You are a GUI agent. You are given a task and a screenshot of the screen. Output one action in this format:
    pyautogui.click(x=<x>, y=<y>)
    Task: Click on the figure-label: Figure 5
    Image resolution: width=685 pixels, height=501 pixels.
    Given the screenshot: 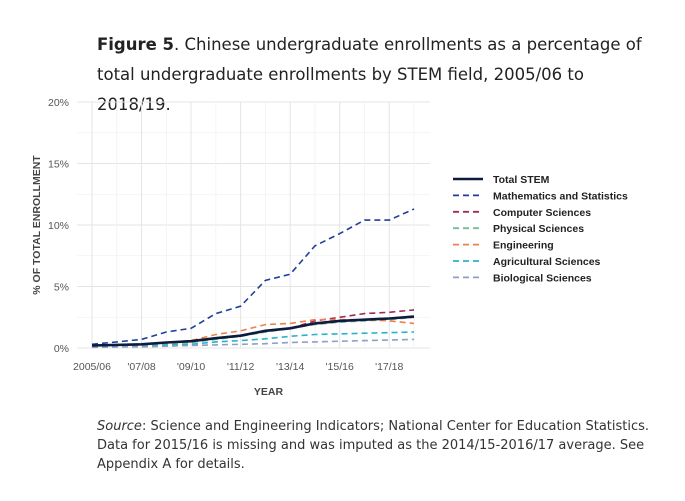 What is the action you would take?
    pyautogui.click(x=136, y=44)
    